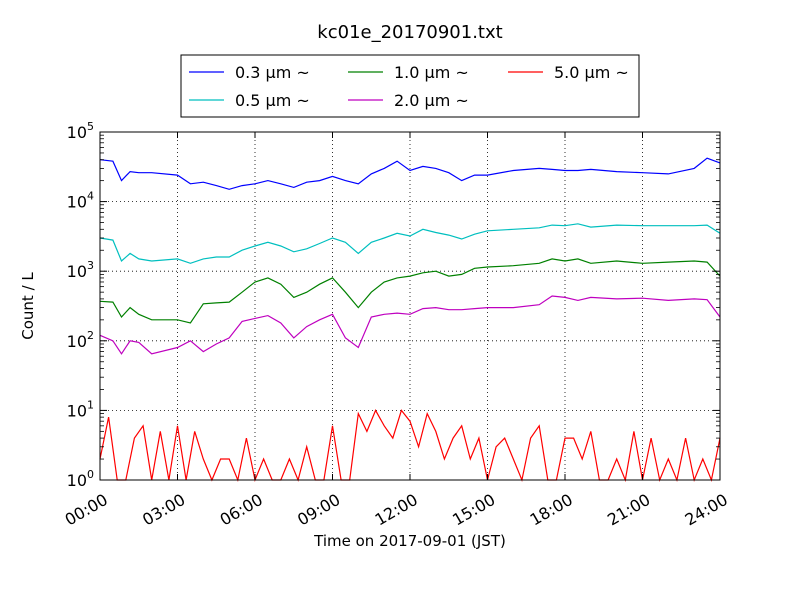 This screenshot has width=800, height=600. I want to click on y-tick-label: 10⁵, so click(80, 131).